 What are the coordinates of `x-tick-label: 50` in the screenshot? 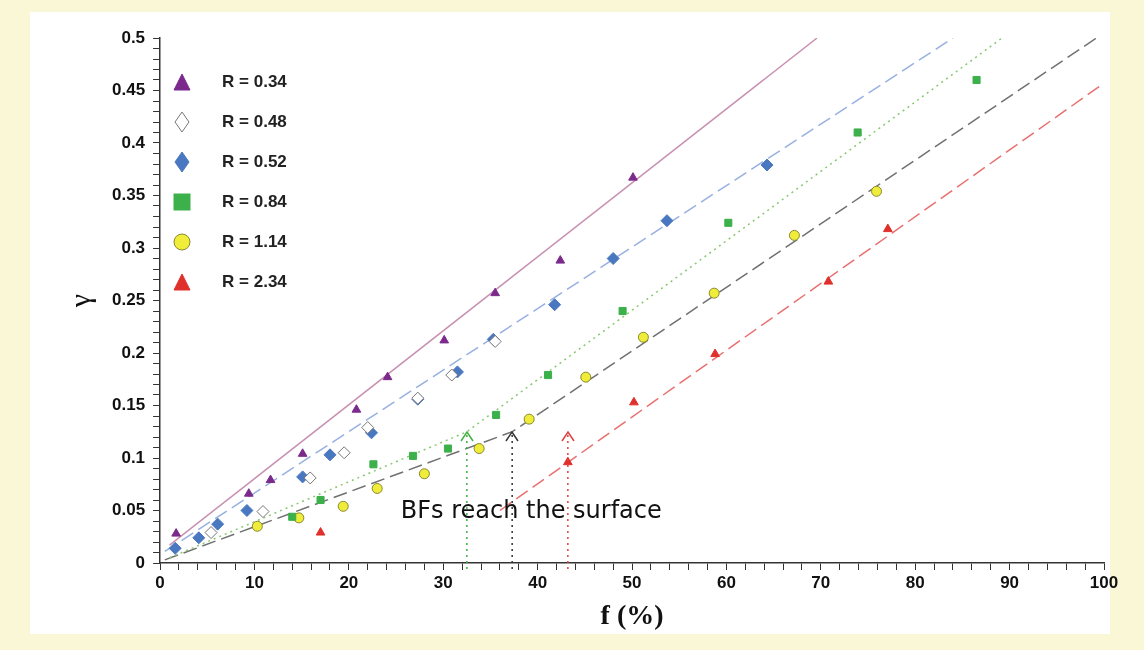 It's located at (632, 582).